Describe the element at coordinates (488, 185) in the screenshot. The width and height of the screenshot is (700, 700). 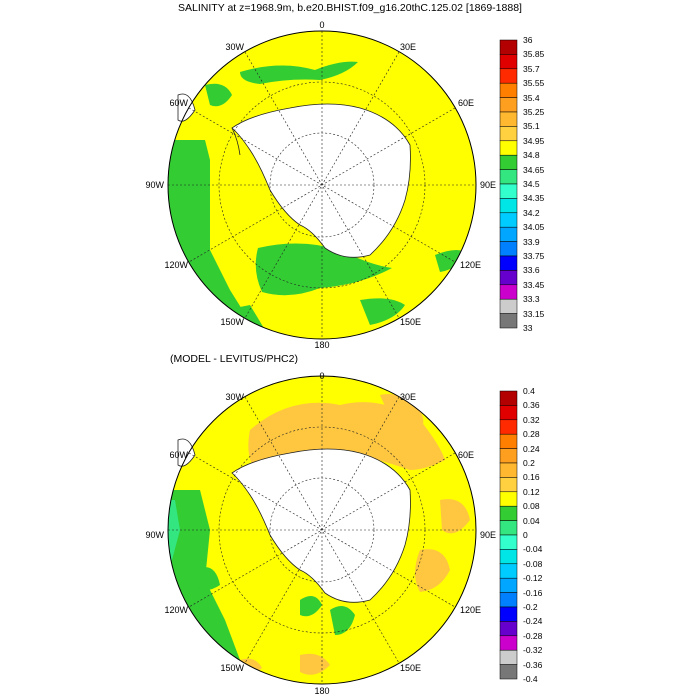
I see `top-lon-label-90e: 90E` at that location.